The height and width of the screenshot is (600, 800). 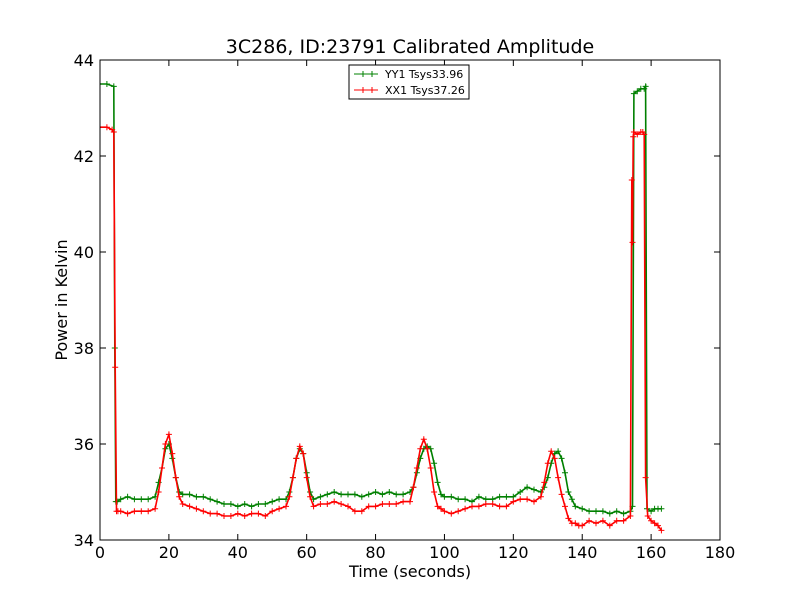 What do you see at coordinates (425, 90) in the screenshot?
I see `legend-label-xx1: XX1 Tsys37.26` at bounding box center [425, 90].